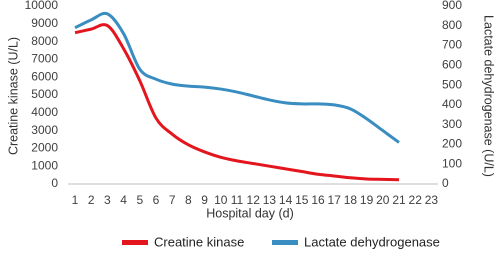 The image size is (500, 257). Describe the element at coordinates (44, 148) in the screenshot. I see `y-tick-label: 2000` at that location.